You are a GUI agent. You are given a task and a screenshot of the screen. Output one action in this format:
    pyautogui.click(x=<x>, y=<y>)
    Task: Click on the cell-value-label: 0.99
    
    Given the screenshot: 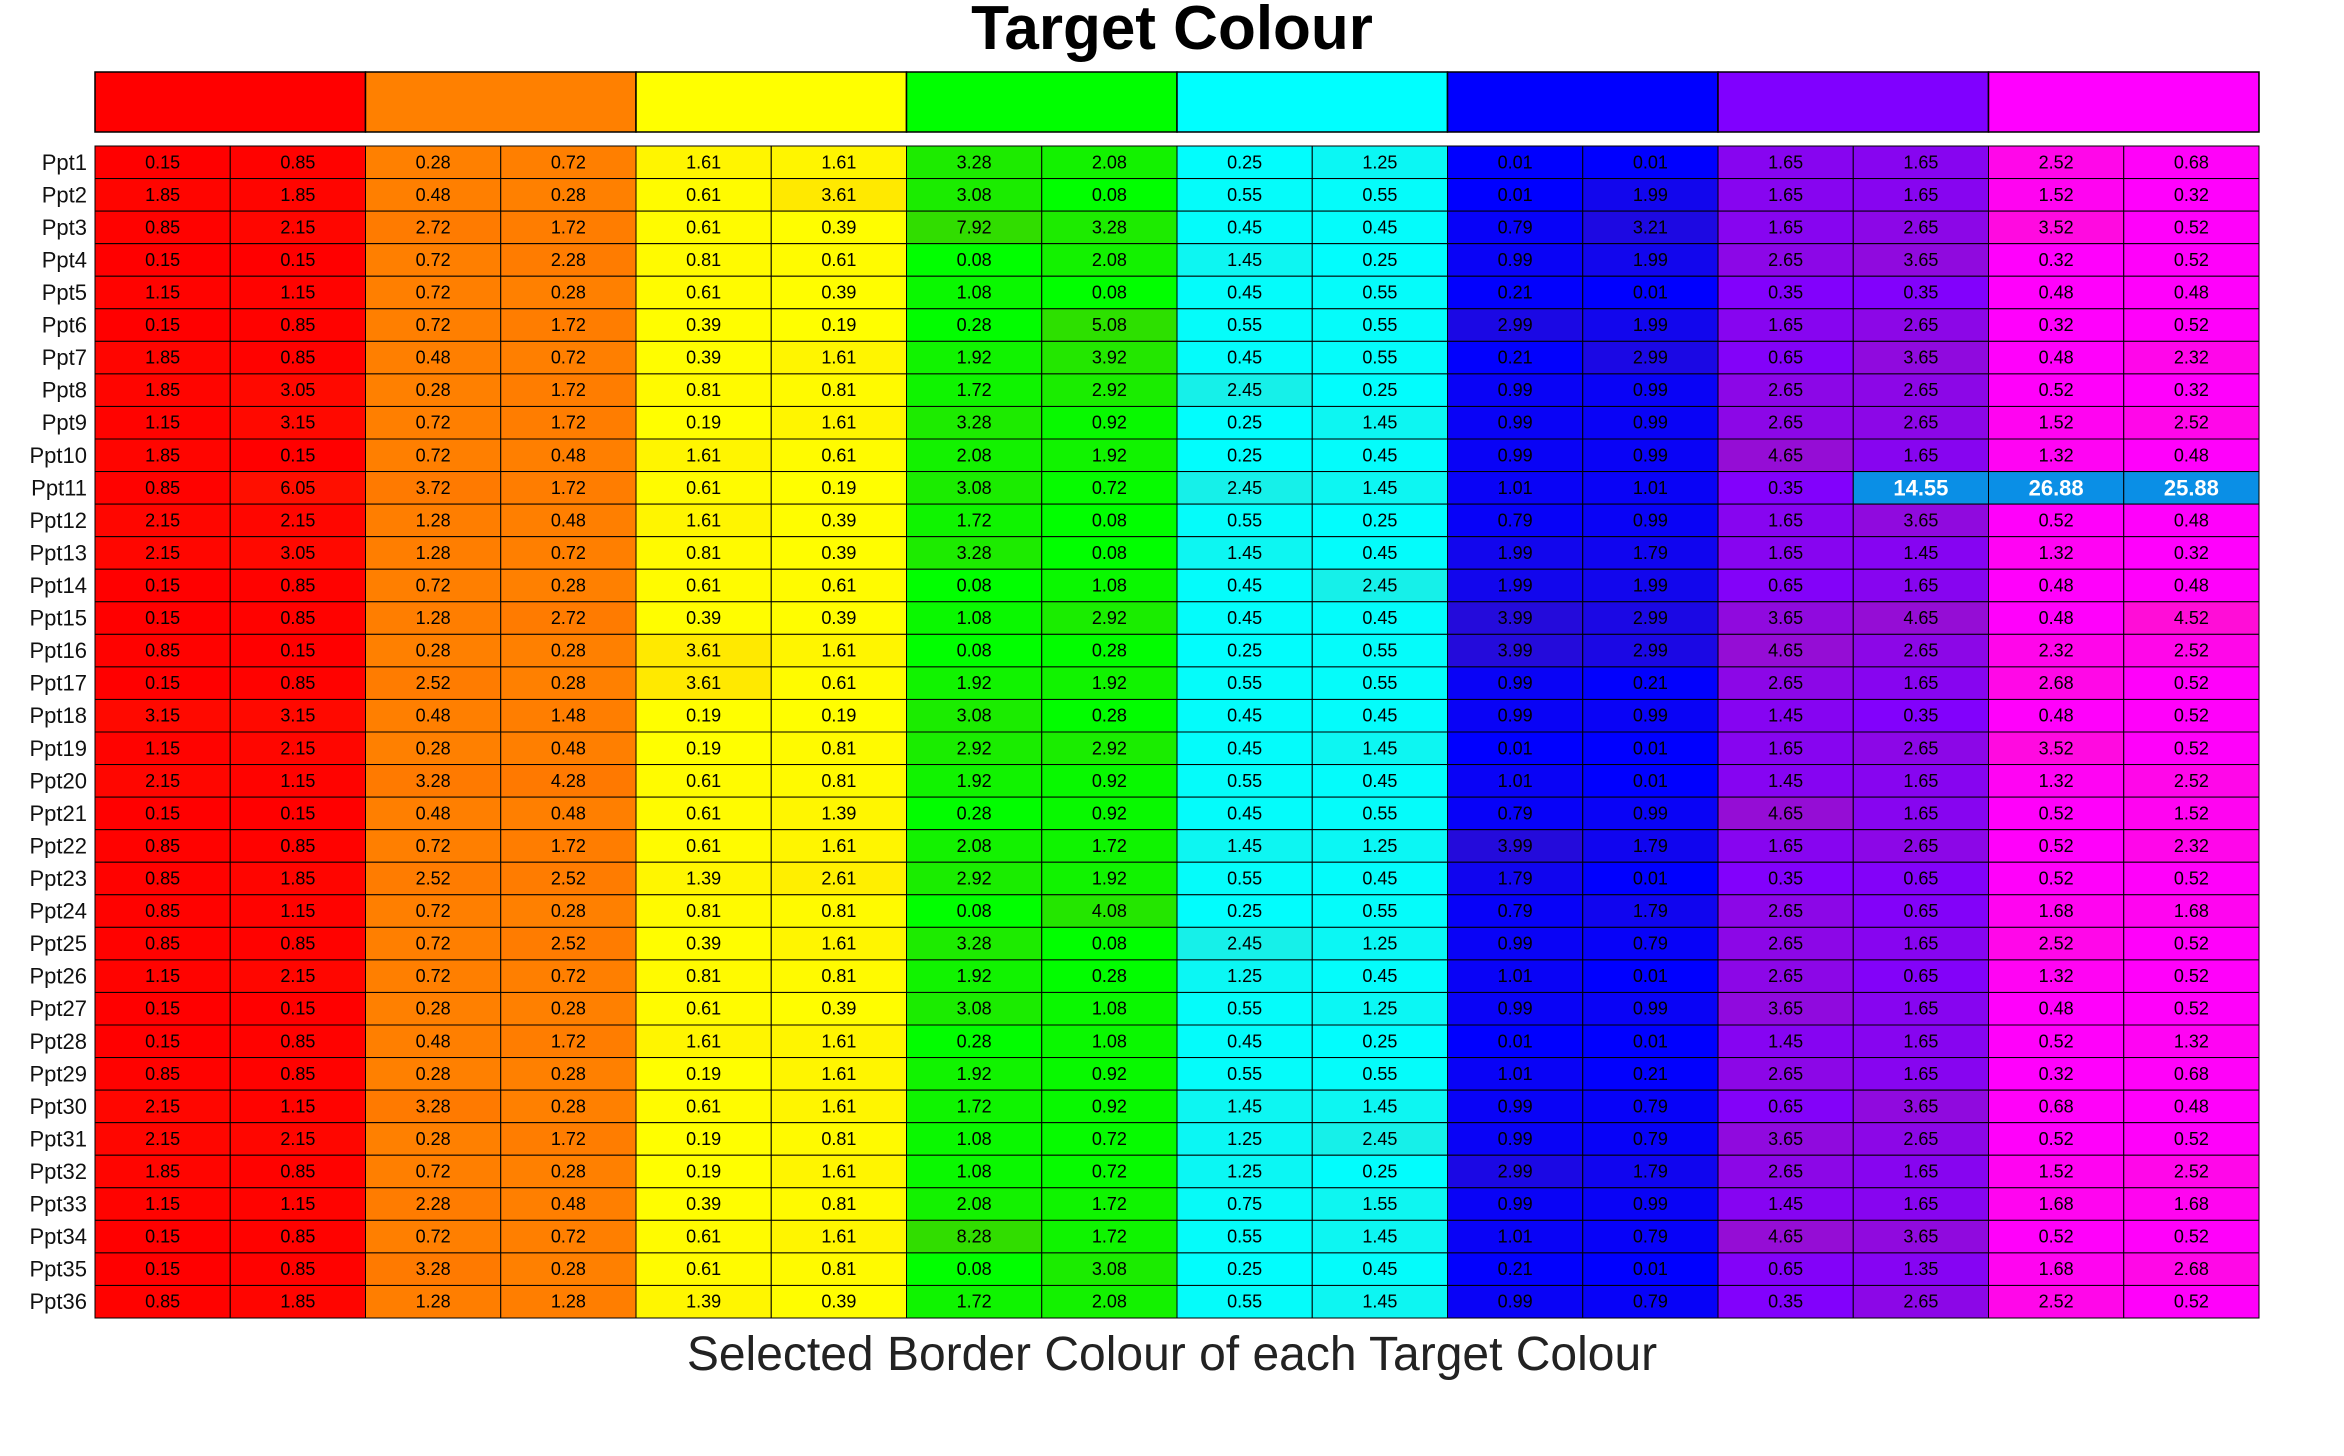 What is the action you would take?
    pyautogui.click(x=1650, y=813)
    